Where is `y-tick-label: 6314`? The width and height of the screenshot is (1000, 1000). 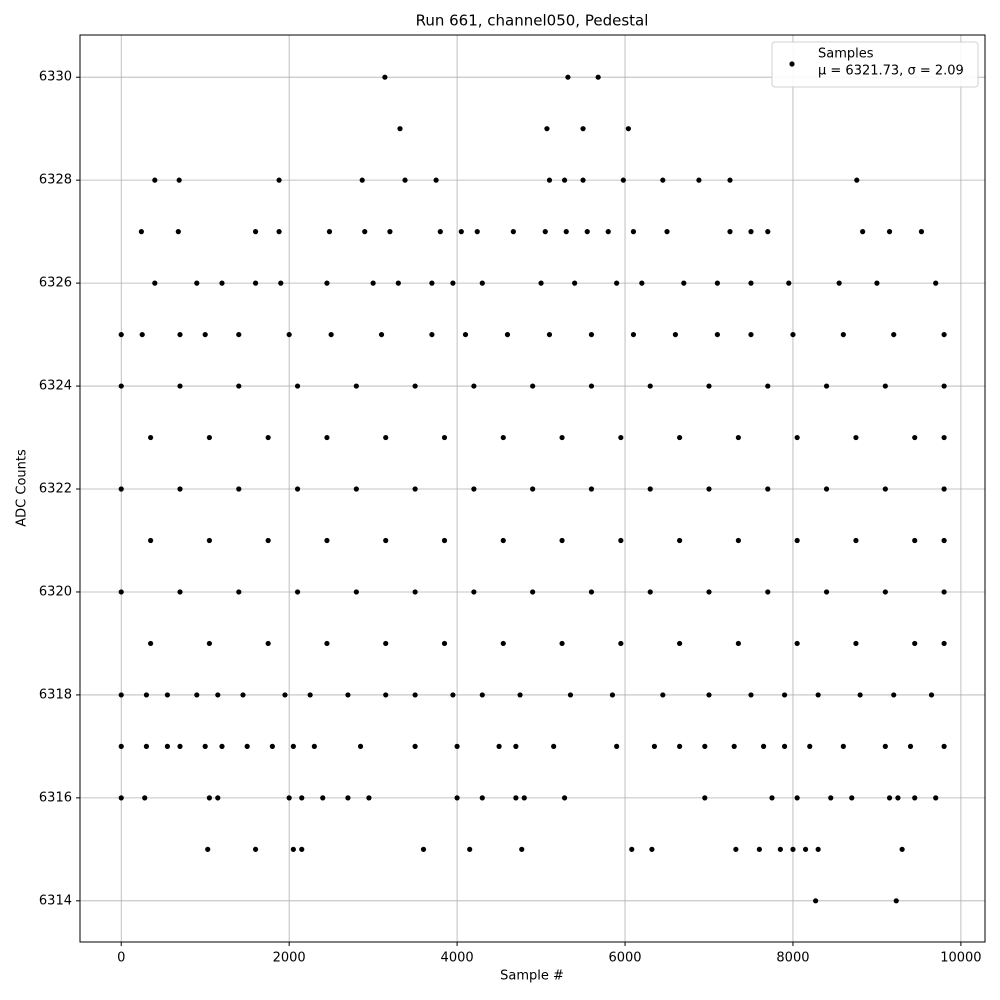 y-tick-label: 6314 is located at coordinates (55, 900).